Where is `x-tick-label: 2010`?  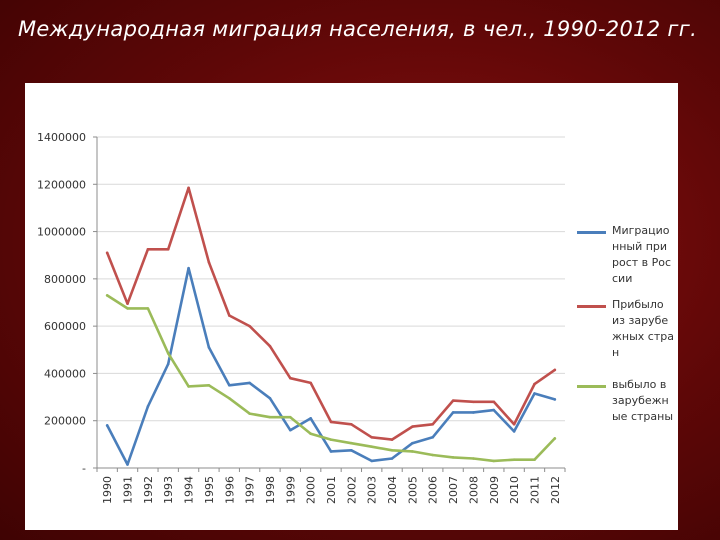 x-tick-label: 2010 is located at coordinates (514, 490).